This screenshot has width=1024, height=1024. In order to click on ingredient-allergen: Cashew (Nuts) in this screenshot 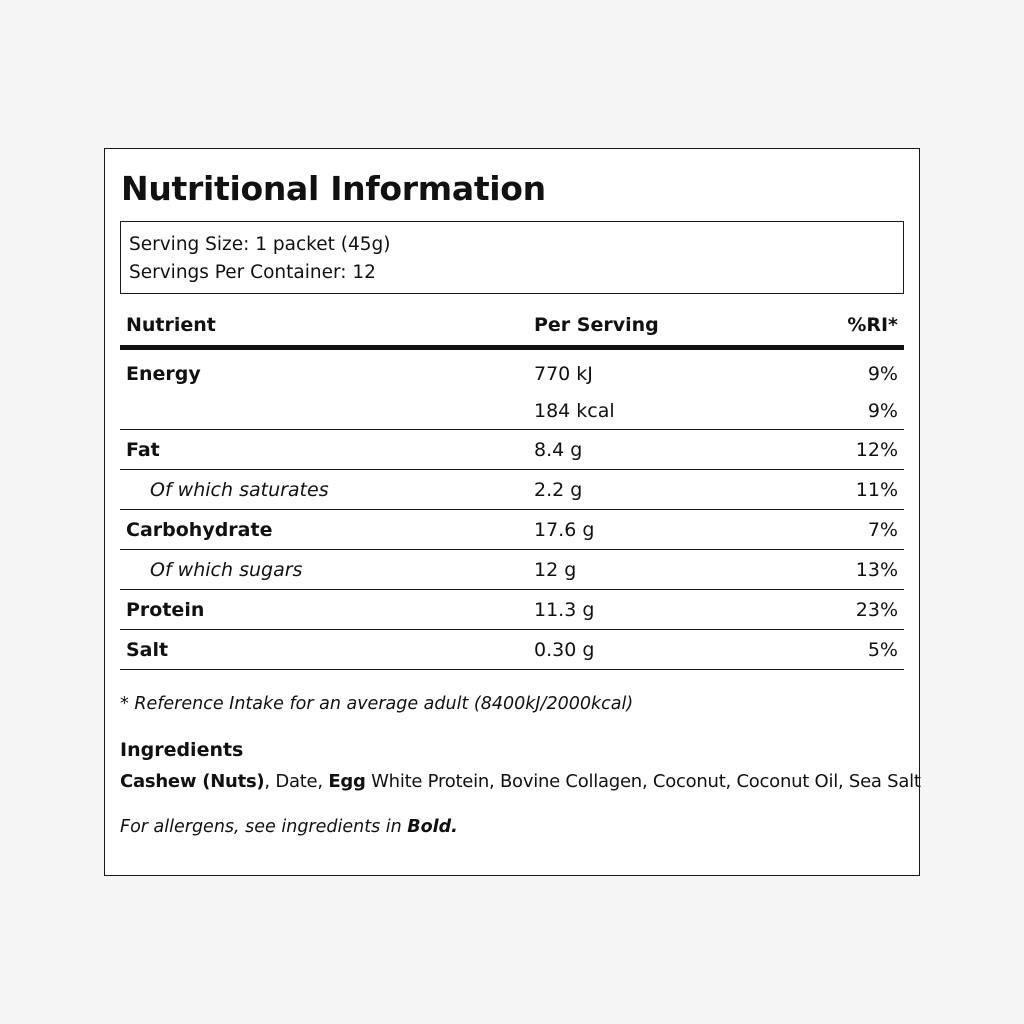, I will do `click(192, 781)`.